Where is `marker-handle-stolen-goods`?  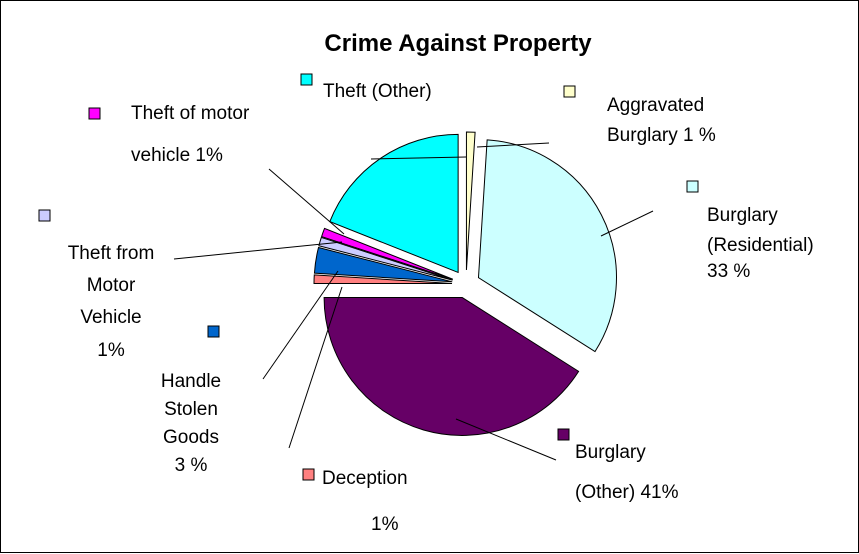 marker-handle-stolen-goods is located at coordinates (213, 331).